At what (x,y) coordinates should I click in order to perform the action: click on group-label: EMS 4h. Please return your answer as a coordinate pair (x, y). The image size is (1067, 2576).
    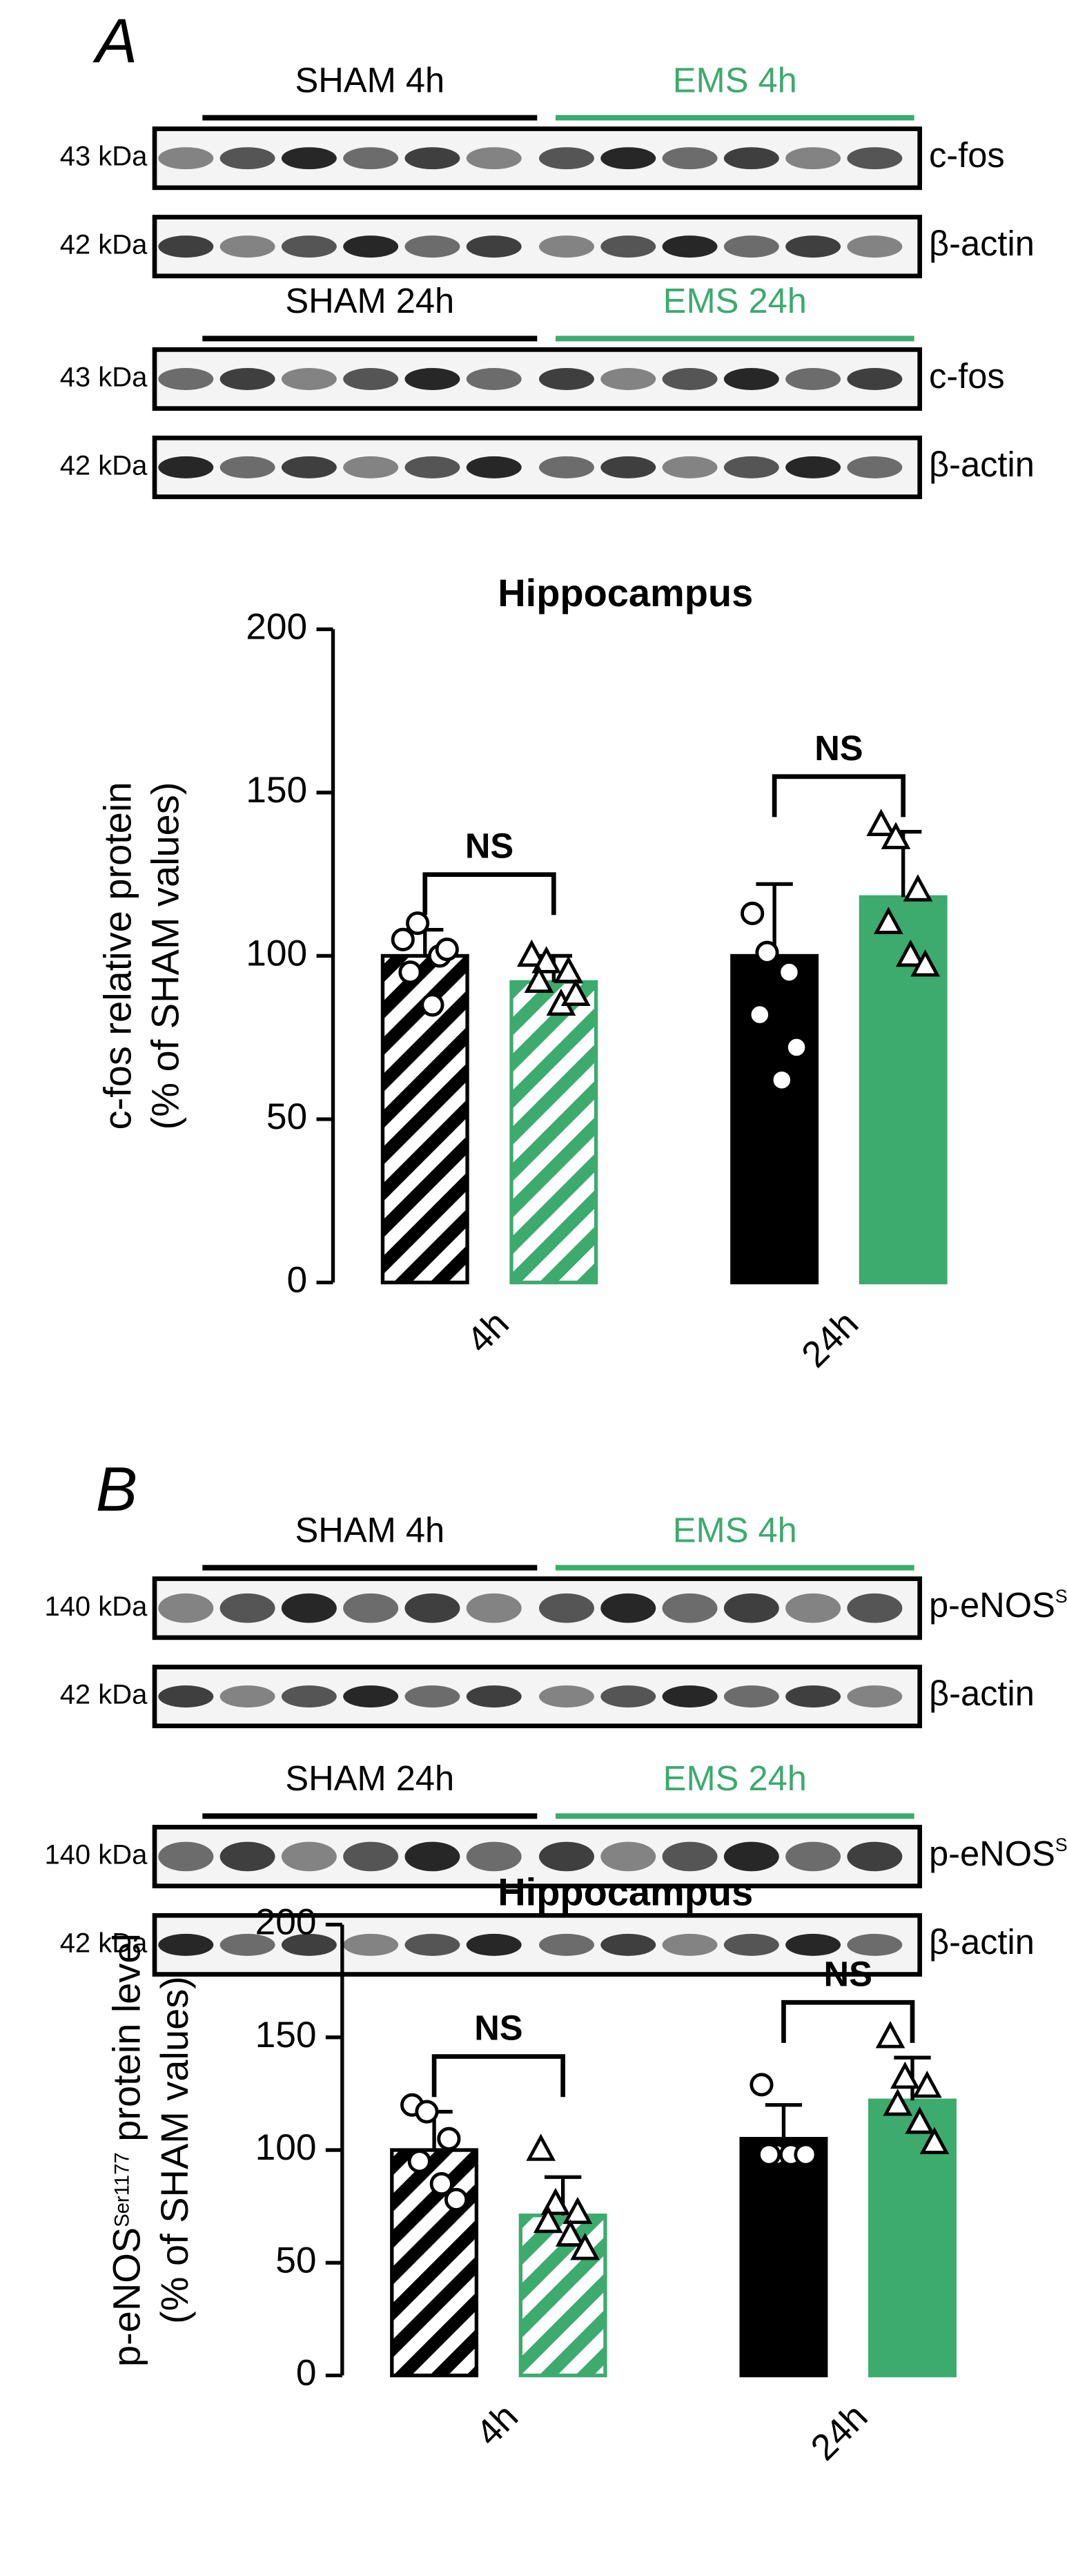
    Looking at the image, I should click on (735, 1529).